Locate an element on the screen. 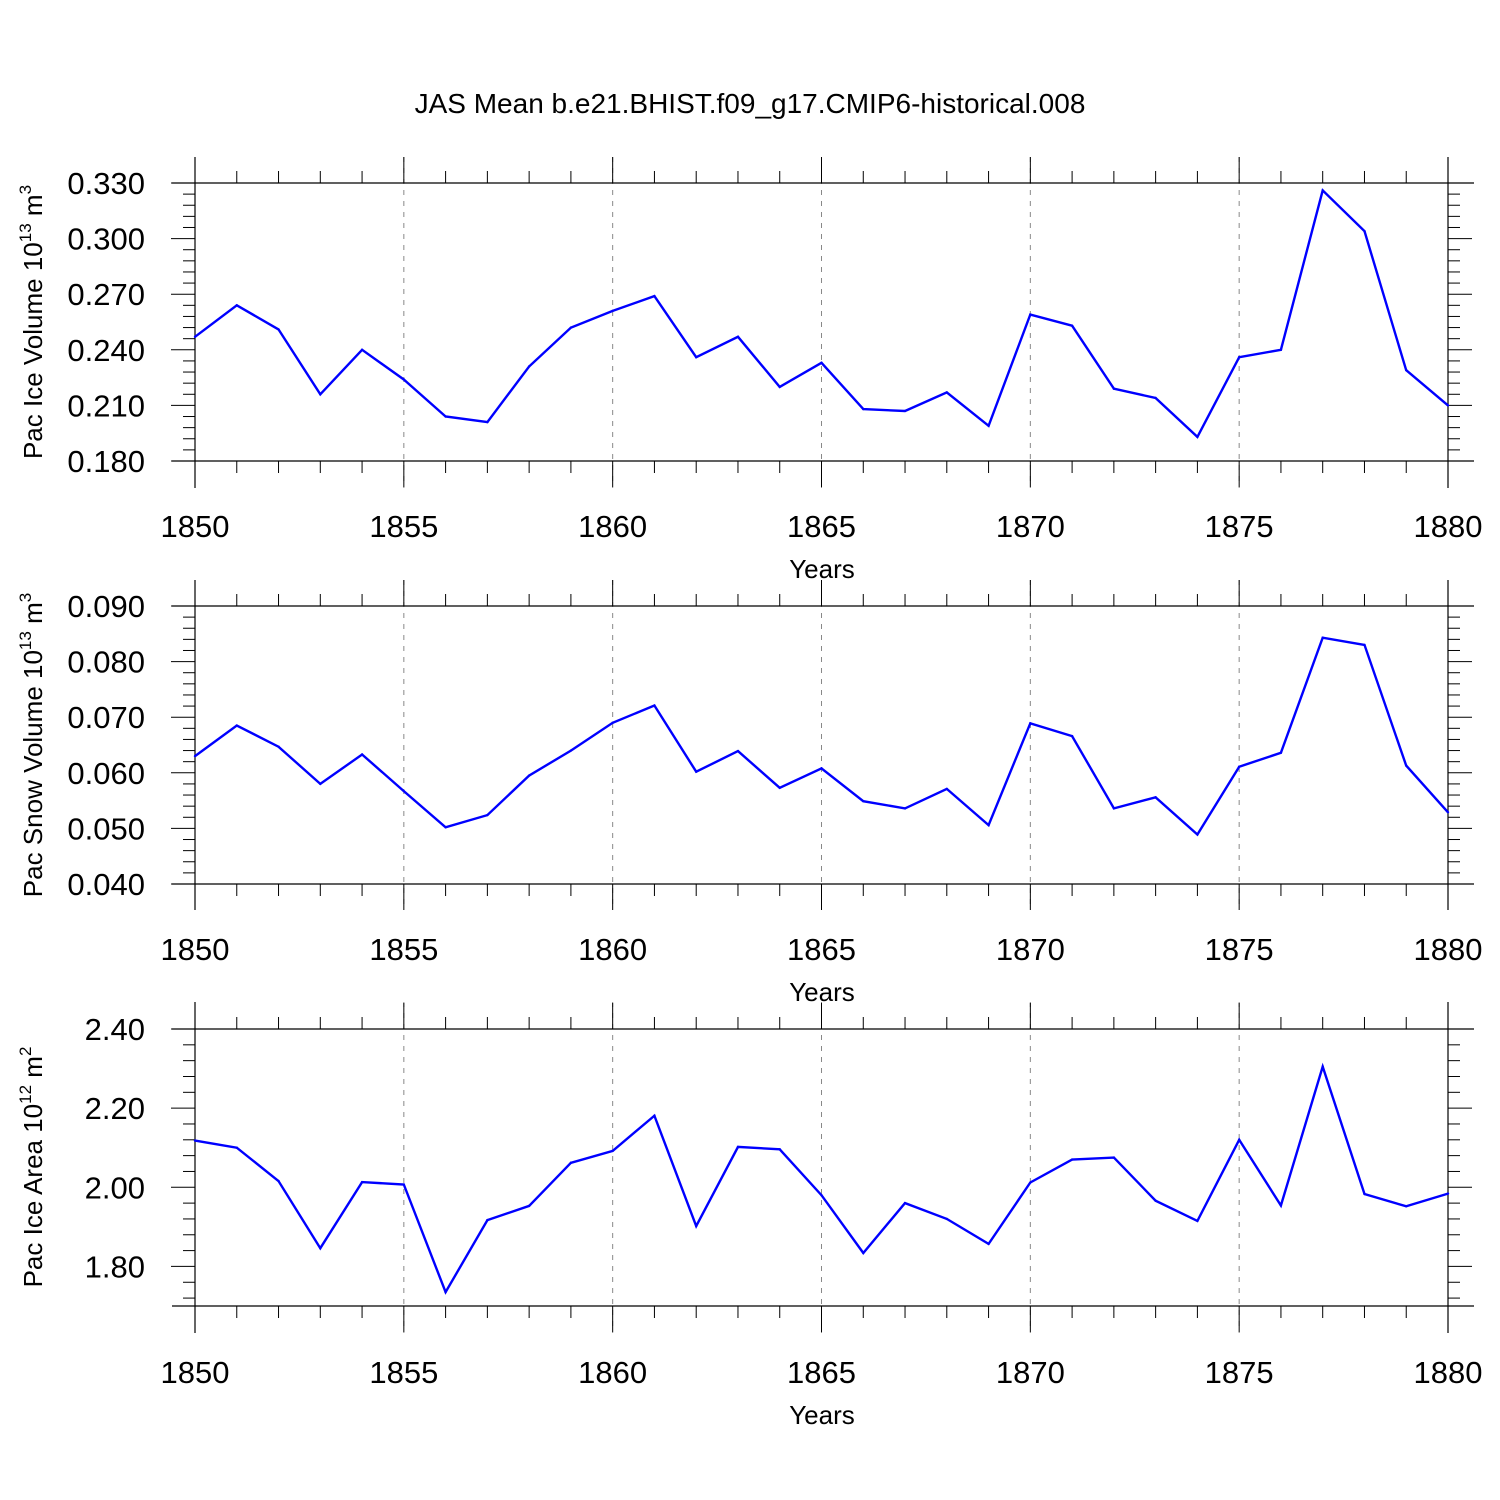  y-tick-label: 0.040 is located at coordinates (106, 884).